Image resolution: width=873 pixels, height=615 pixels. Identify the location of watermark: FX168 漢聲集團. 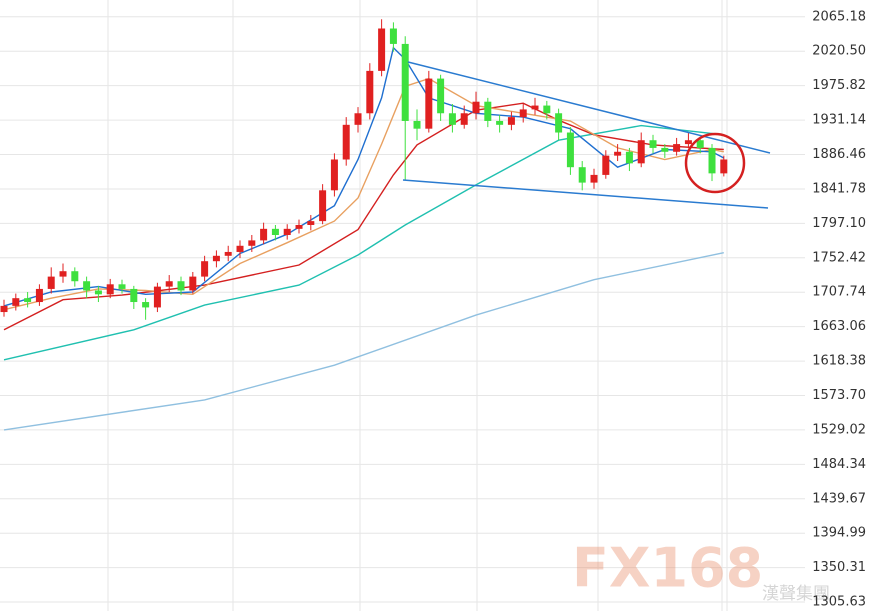
(701, 570).